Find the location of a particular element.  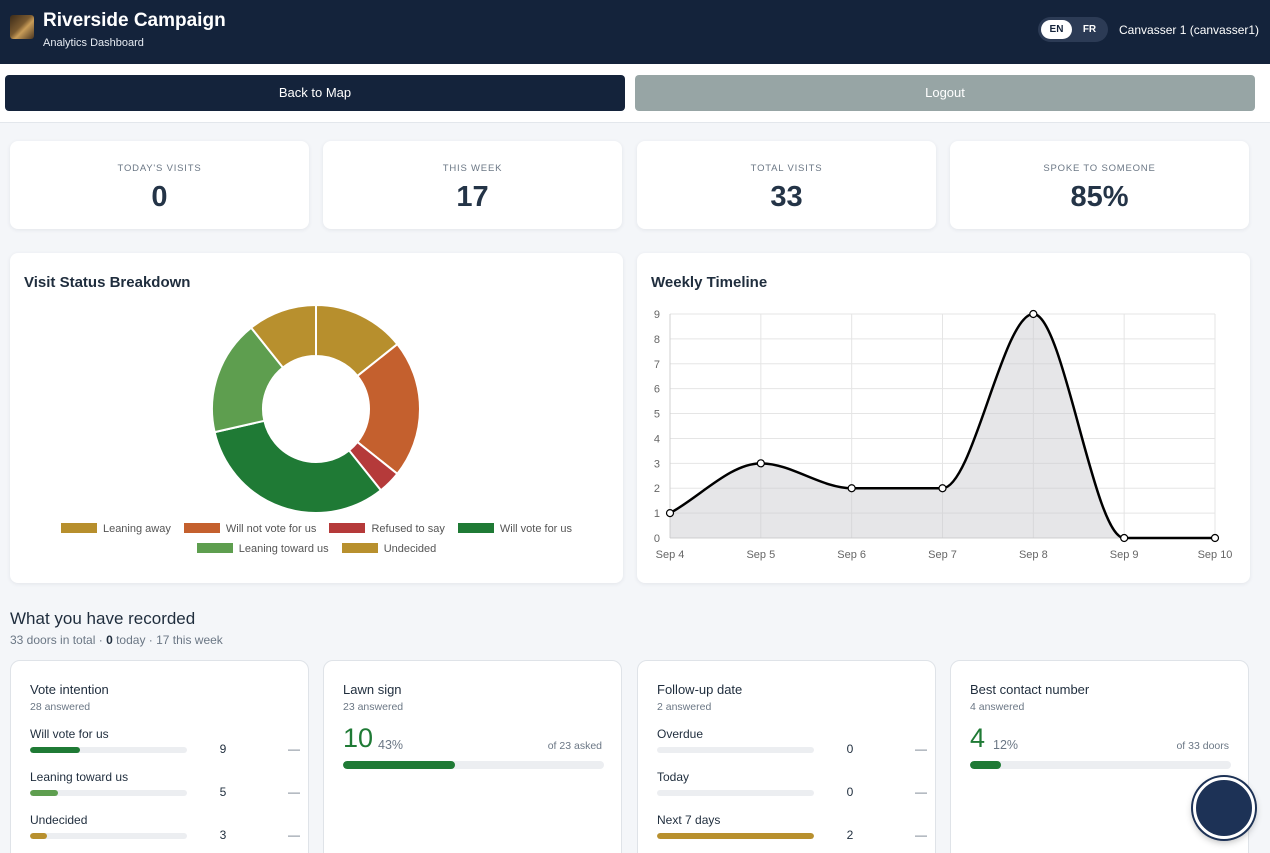

y-tick-label: 6 is located at coordinates (657, 390).